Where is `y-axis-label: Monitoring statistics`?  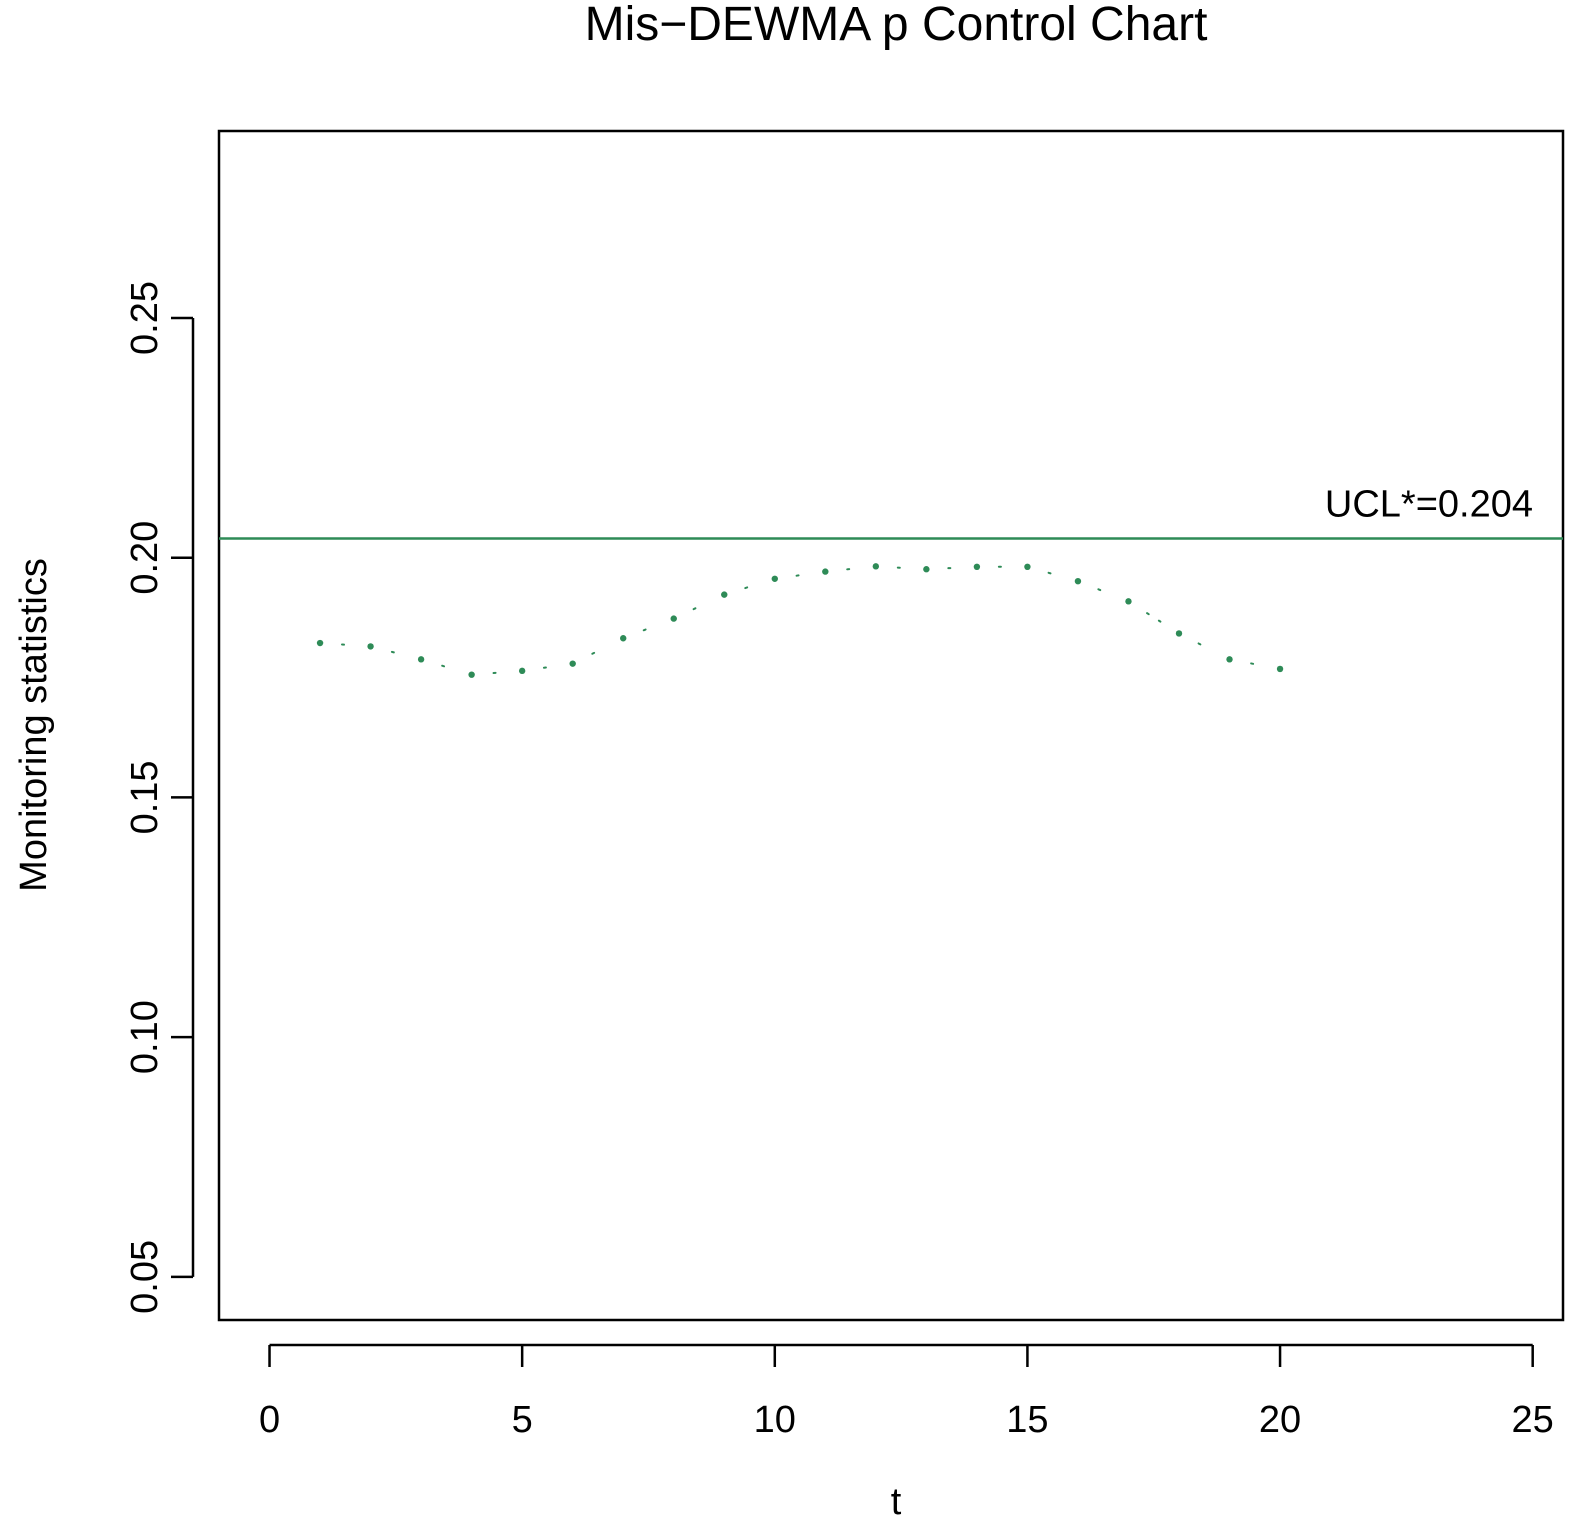
y-axis-label: Monitoring statistics is located at coordinates (34, 725).